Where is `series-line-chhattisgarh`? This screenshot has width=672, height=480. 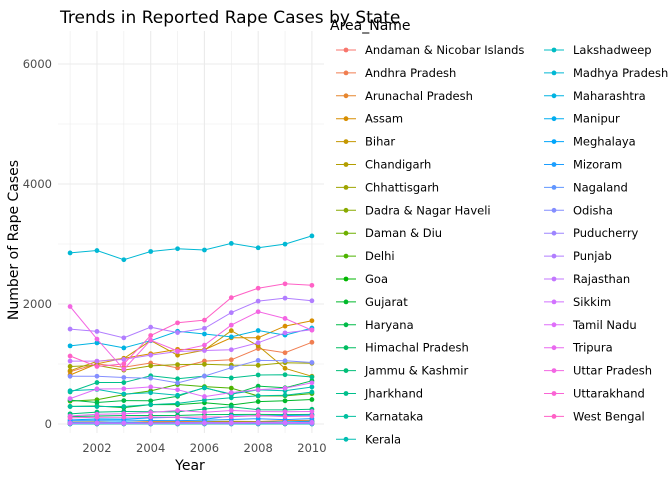
series-line-chhattisgarh is located at coordinates (191, 366).